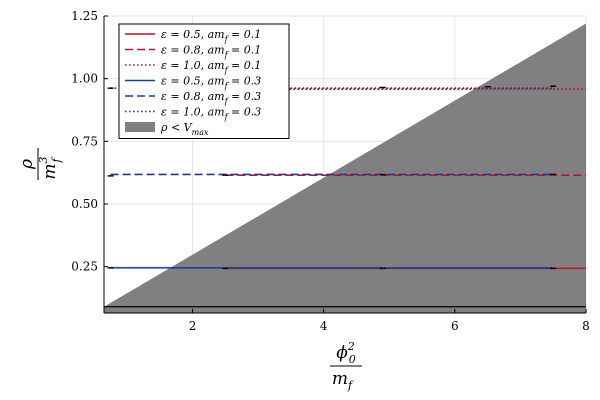 The image size is (600, 400). I want to click on y-tick-label: 1.25, so click(84, 16).